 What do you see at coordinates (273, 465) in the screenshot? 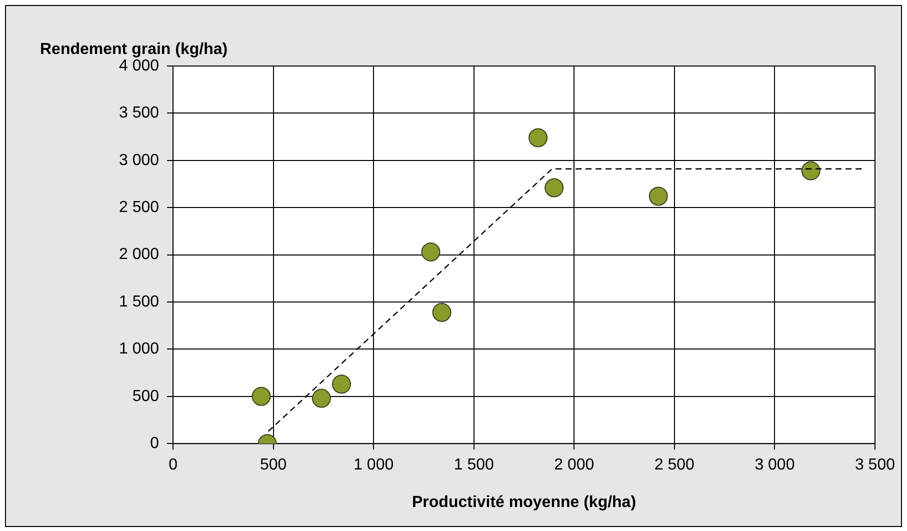
I see `x-tick-label: 500` at bounding box center [273, 465].